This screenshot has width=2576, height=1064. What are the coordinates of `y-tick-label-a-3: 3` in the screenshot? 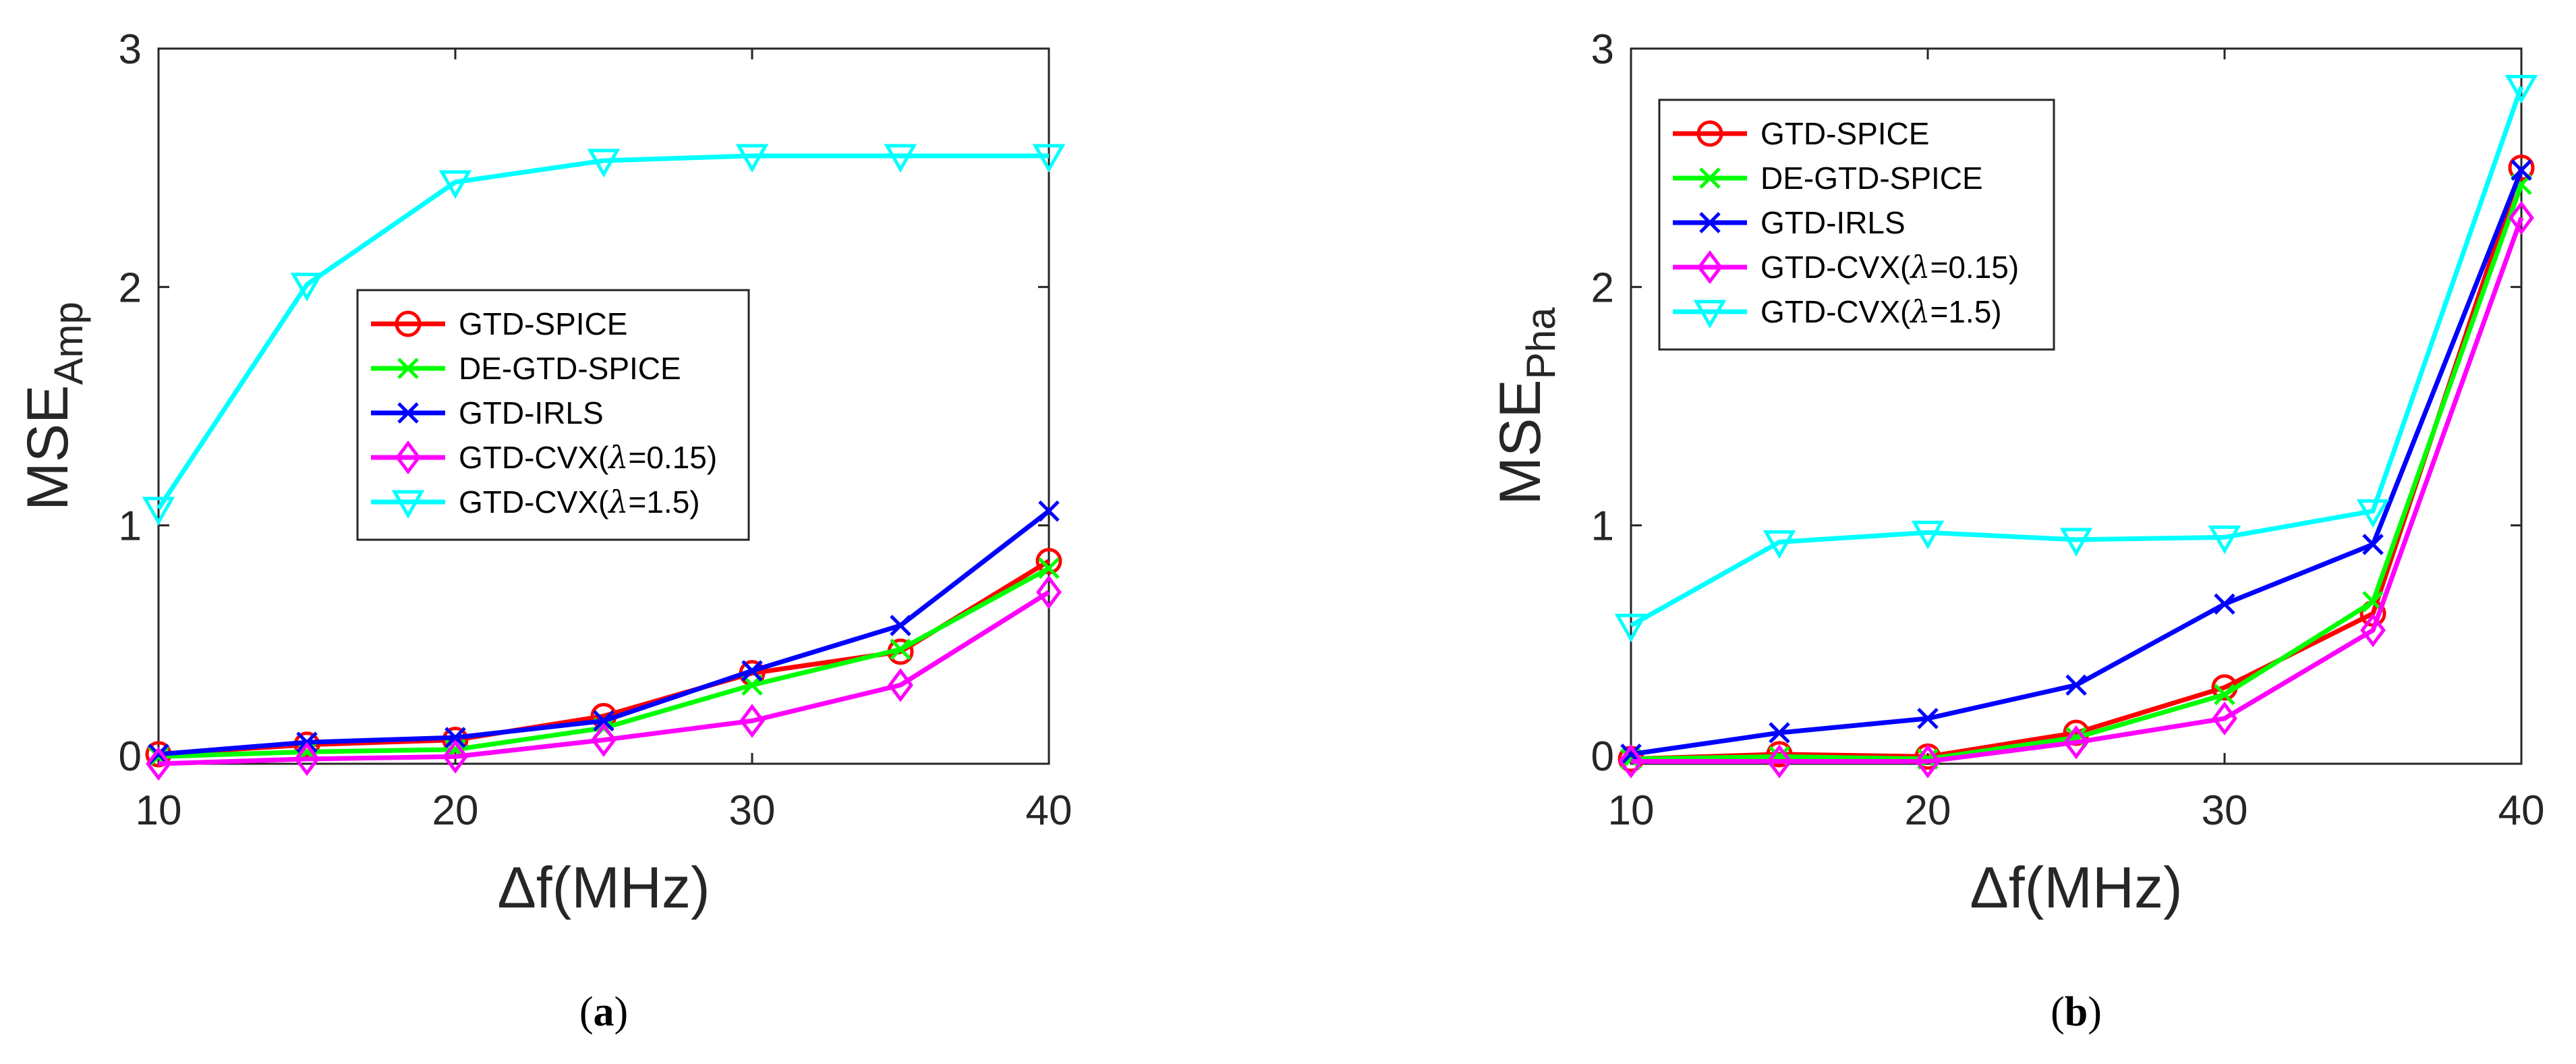 It's located at (130, 49).